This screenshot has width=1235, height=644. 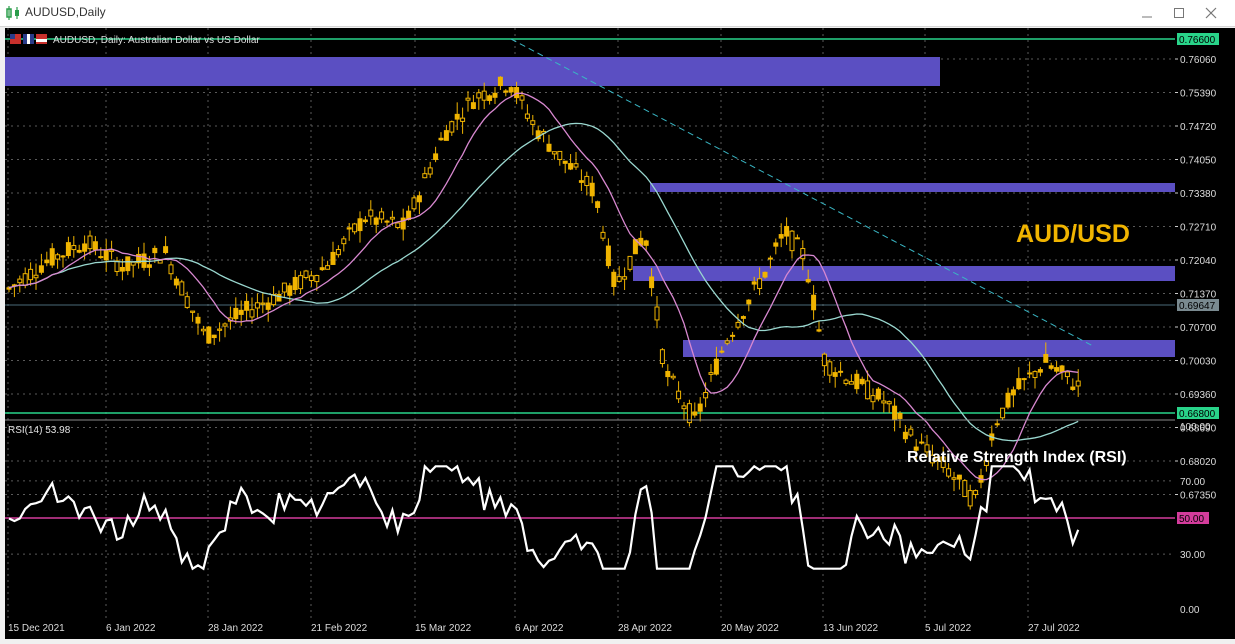 What do you see at coordinates (1211, 13) in the screenshot?
I see `close-button` at bounding box center [1211, 13].